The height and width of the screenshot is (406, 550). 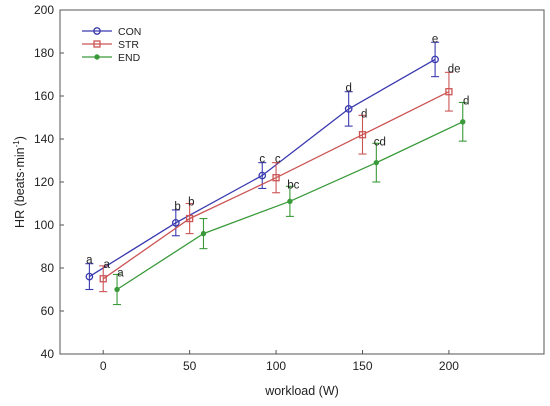 What do you see at coordinates (110, 45) in the screenshot?
I see `legend-item-str: STR` at bounding box center [110, 45].